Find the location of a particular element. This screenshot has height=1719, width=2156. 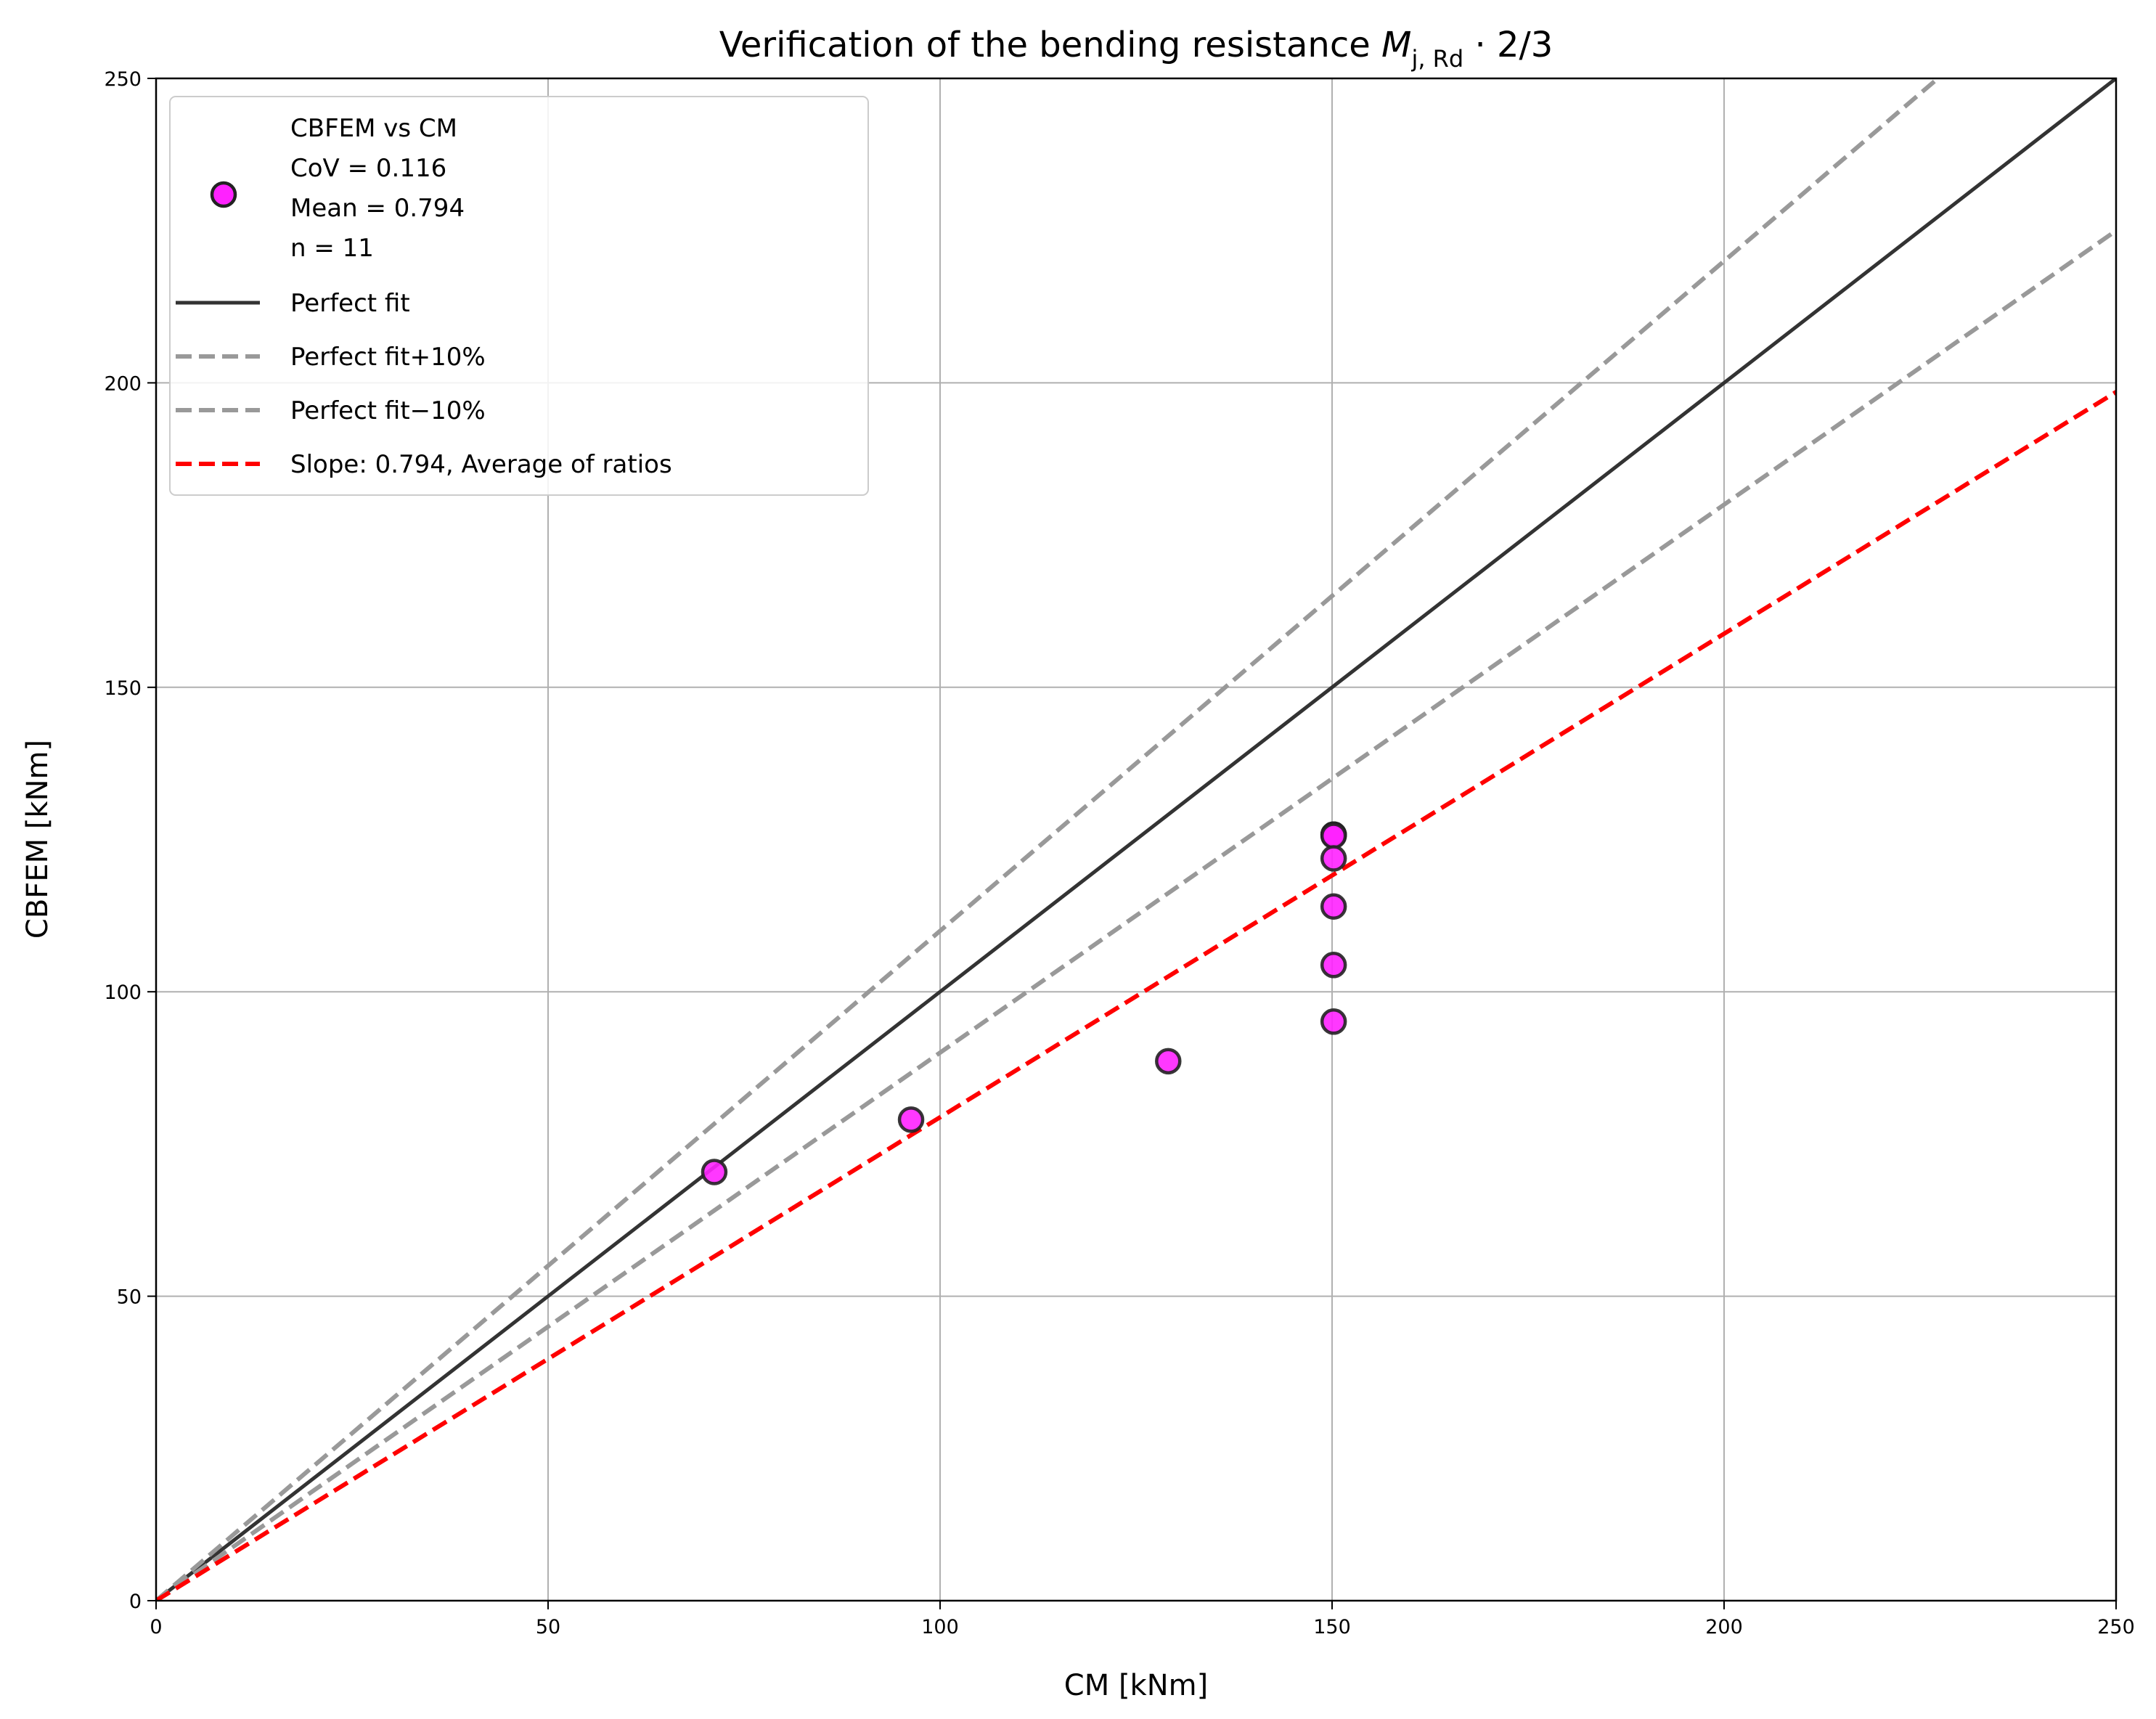

legend-label: Perfect fit is located at coordinates (350, 303).